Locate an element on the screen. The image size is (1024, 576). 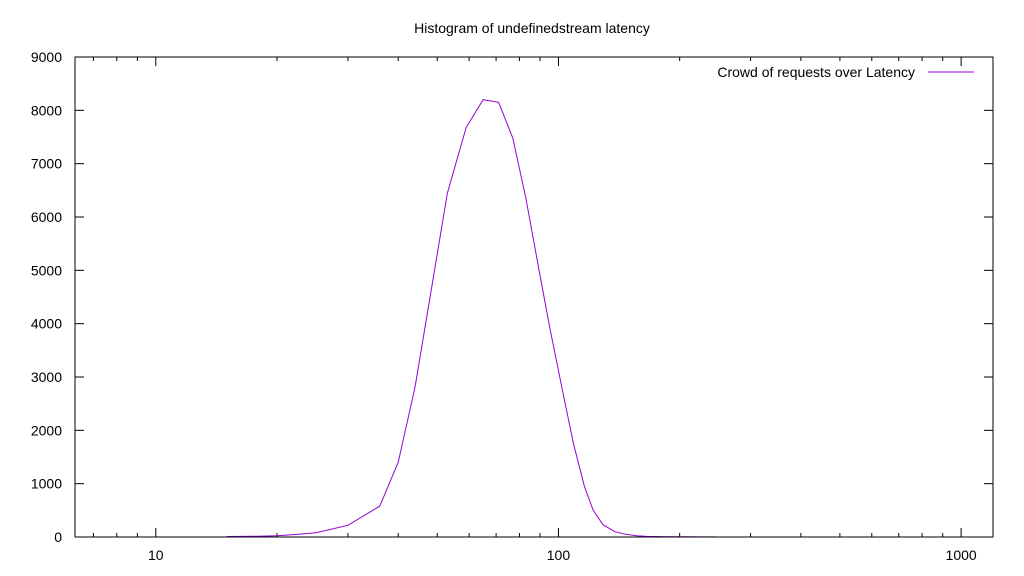
x-tick-label: 1000 is located at coordinates (961, 555).